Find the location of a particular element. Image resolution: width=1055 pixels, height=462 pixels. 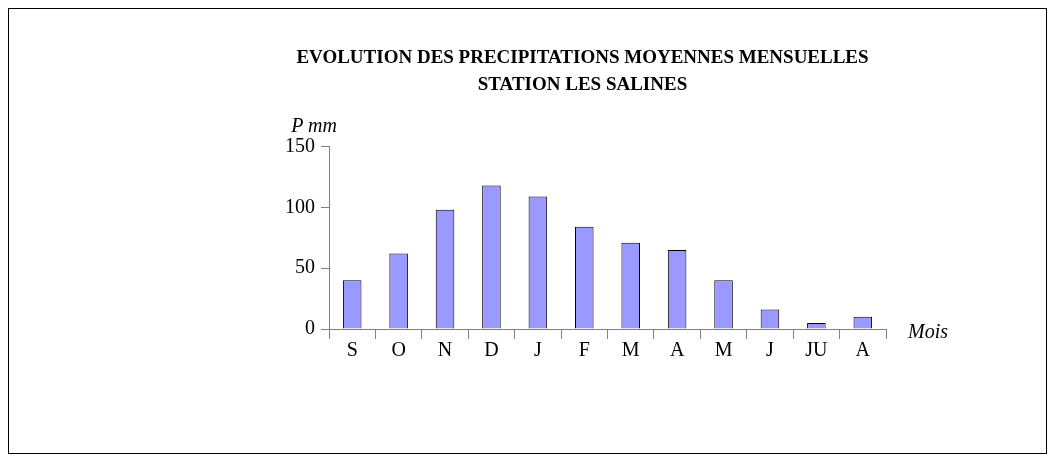

chart-title: EVOLUTION DES PRECIPITATIONS MOYENNES MENSUELLES is located at coordinates (582, 57).